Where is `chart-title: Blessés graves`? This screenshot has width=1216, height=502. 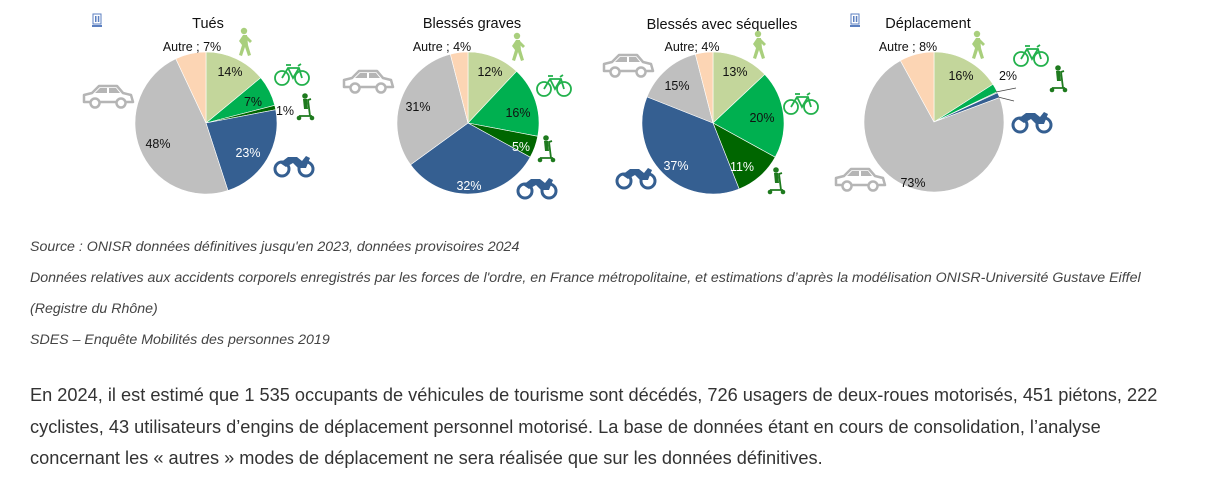 chart-title: Blessés graves is located at coordinates (472, 24).